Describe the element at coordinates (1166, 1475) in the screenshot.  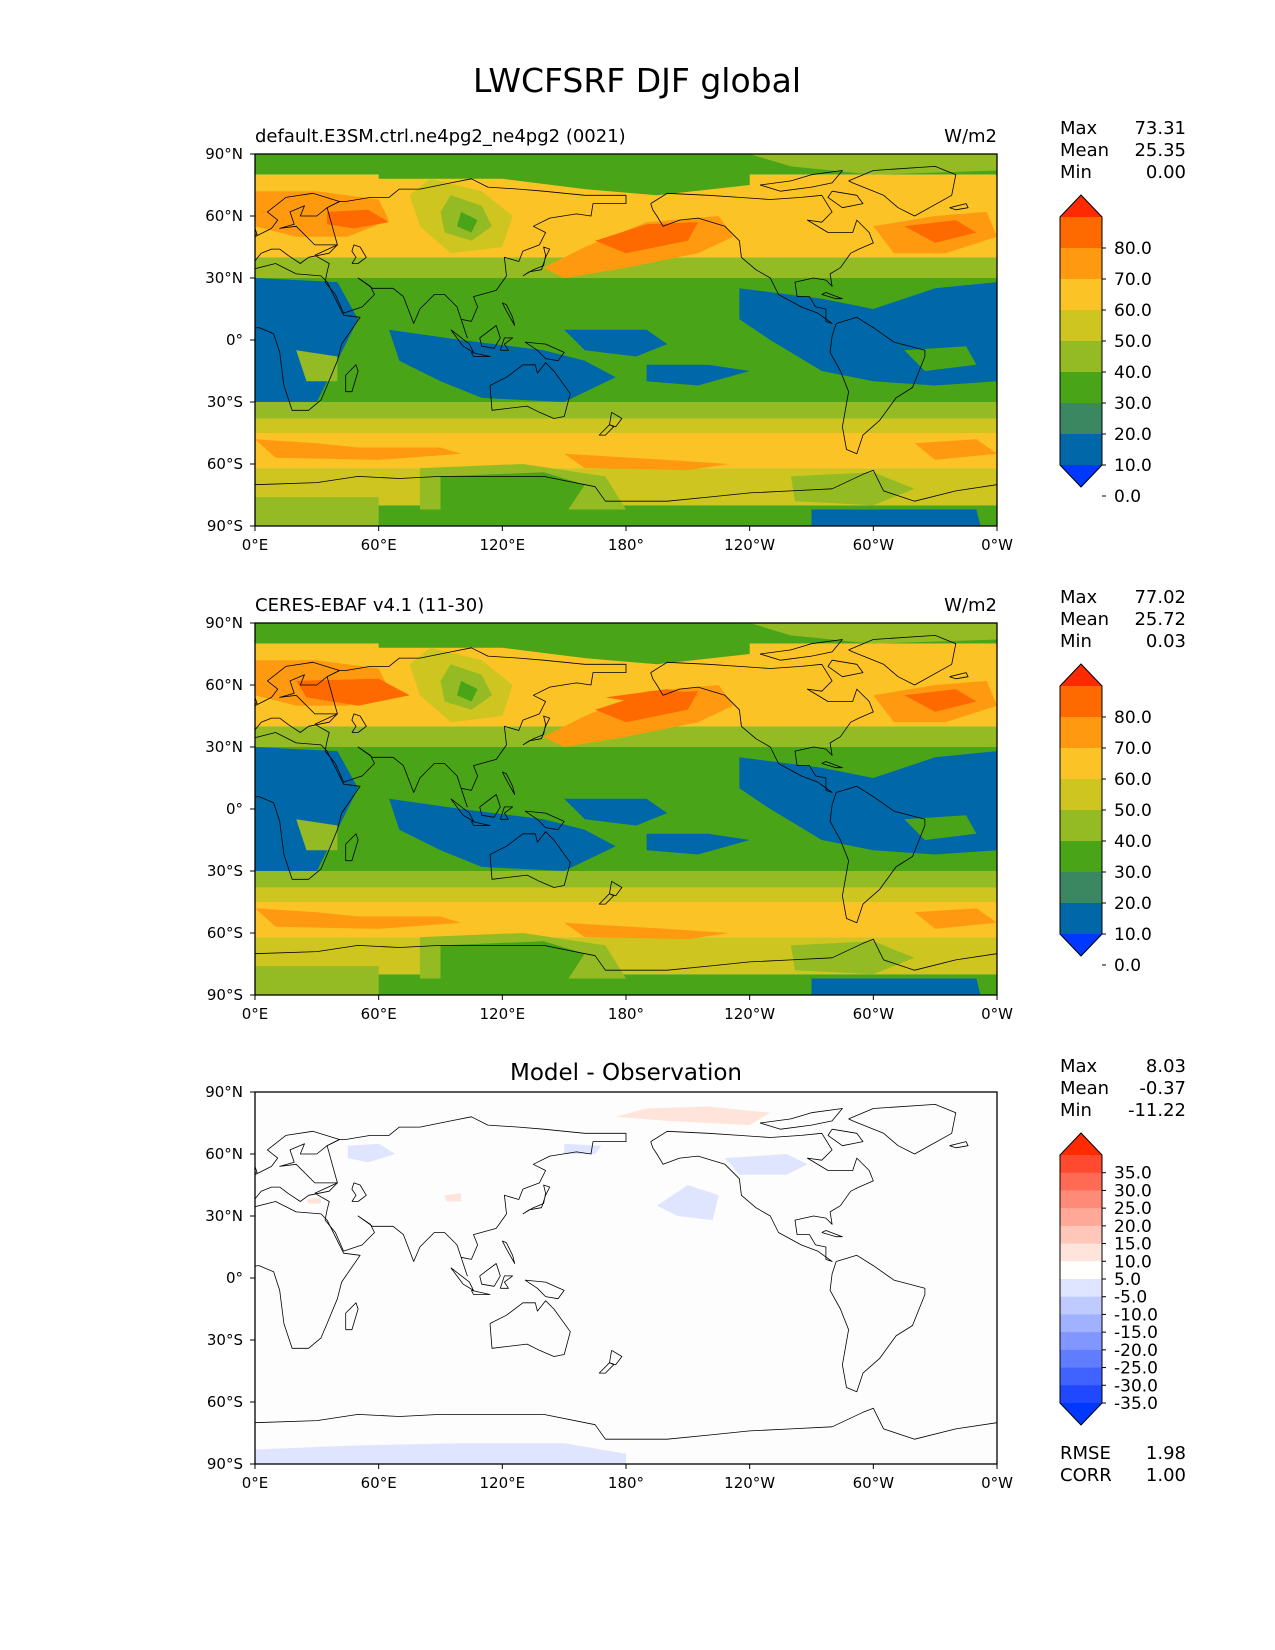
I see `footer-stat-value: 1.00` at that location.